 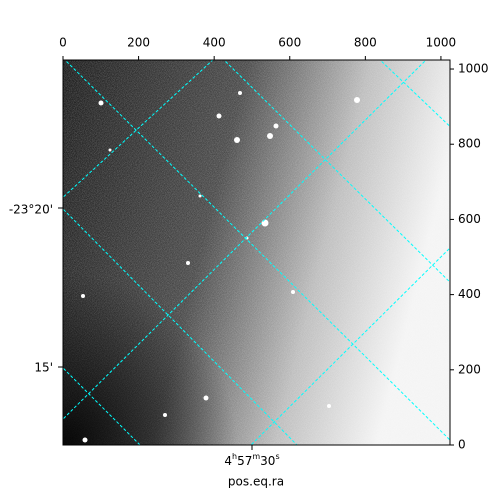 What do you see at coordinates (251, 460) in the screenshot?
I see `ra-label: 4h57m30s` at bounding box center [251, 460].